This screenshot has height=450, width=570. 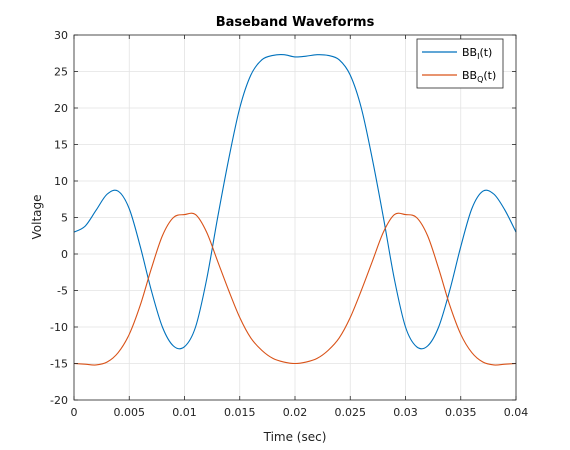 I want to click on x-tick-label: 0.015, so click(x=240, y=412).